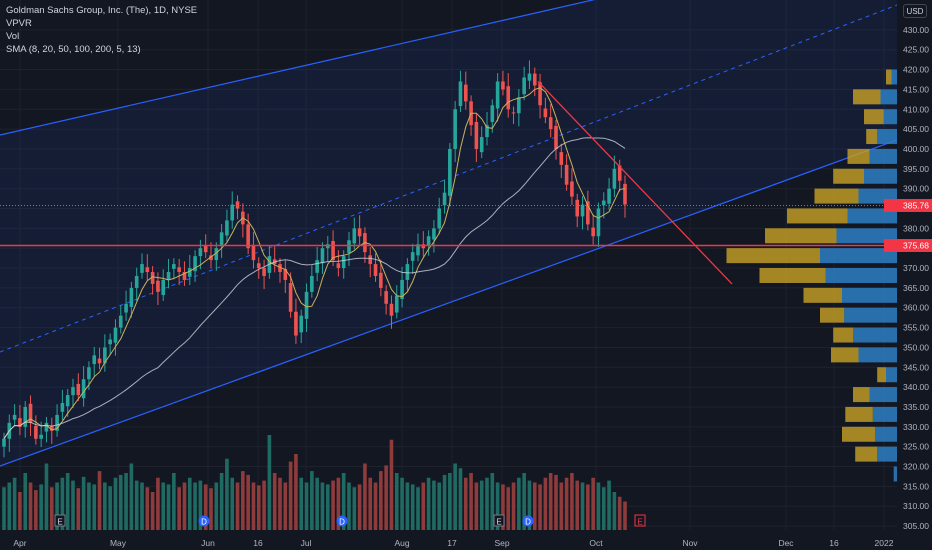  What do you see at coordinates (306, 543) in the screenshot?
I see `x-tick-label: Jul` at bounding box center [306, 543].